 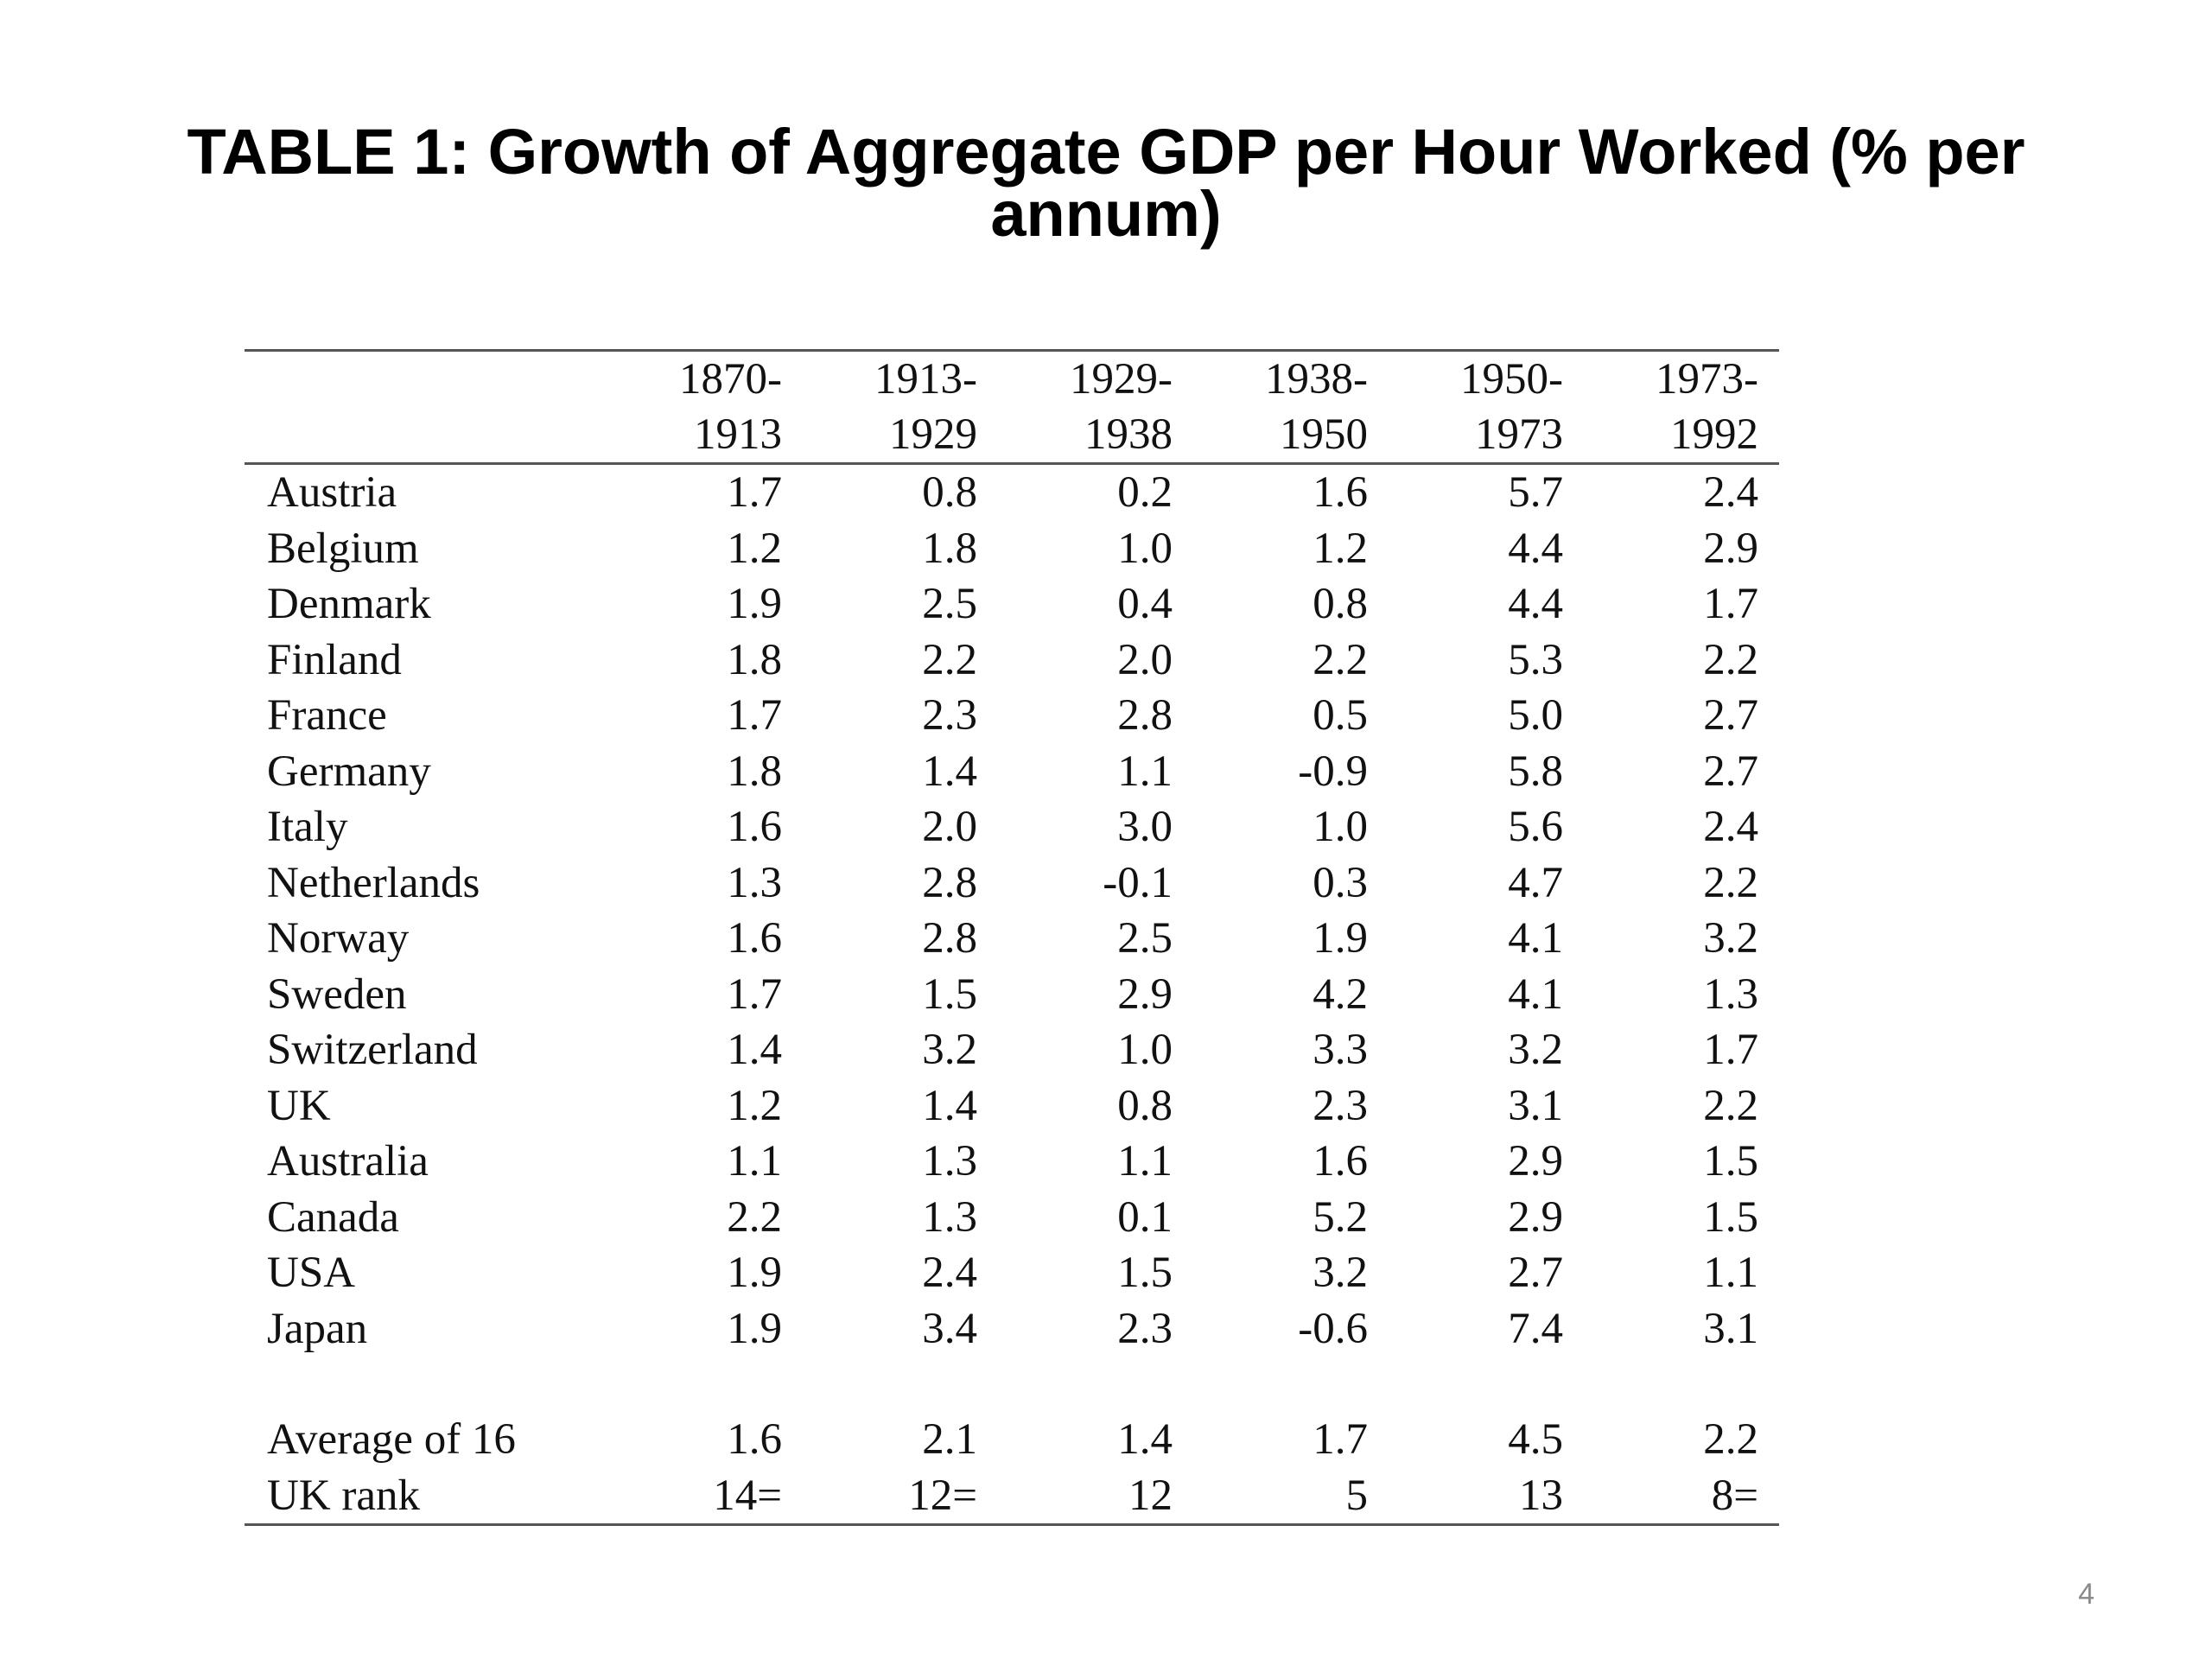 What do you see at coordinates (1333, 1328) in the screenshot?
I see `value-cell: -0.6` at bounding box center [1333, 1328].